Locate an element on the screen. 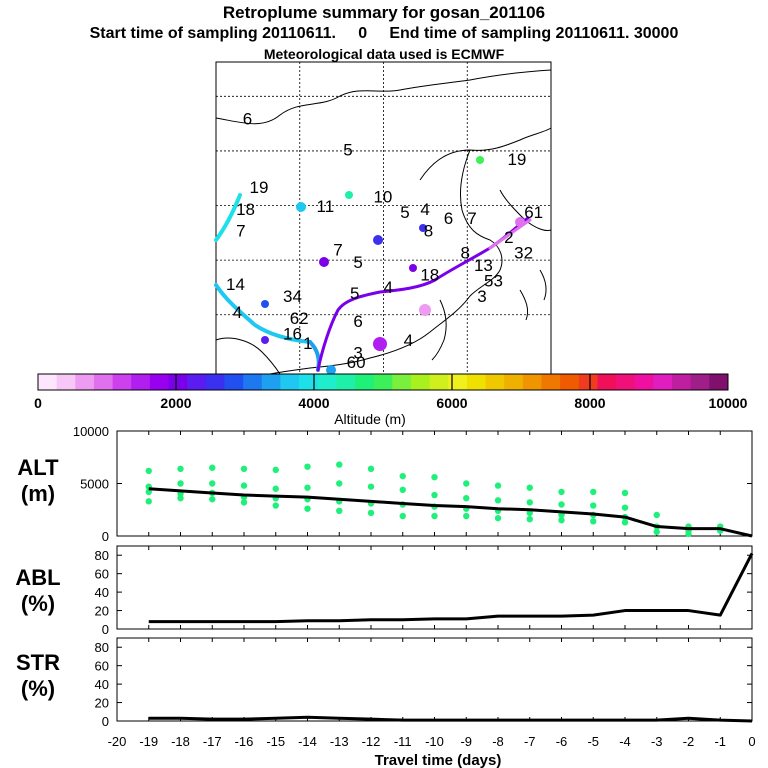 Image resolution: width=768 pixels, height=768 pixels. x-tick-label: -1 is located at coordinates (720, 741).